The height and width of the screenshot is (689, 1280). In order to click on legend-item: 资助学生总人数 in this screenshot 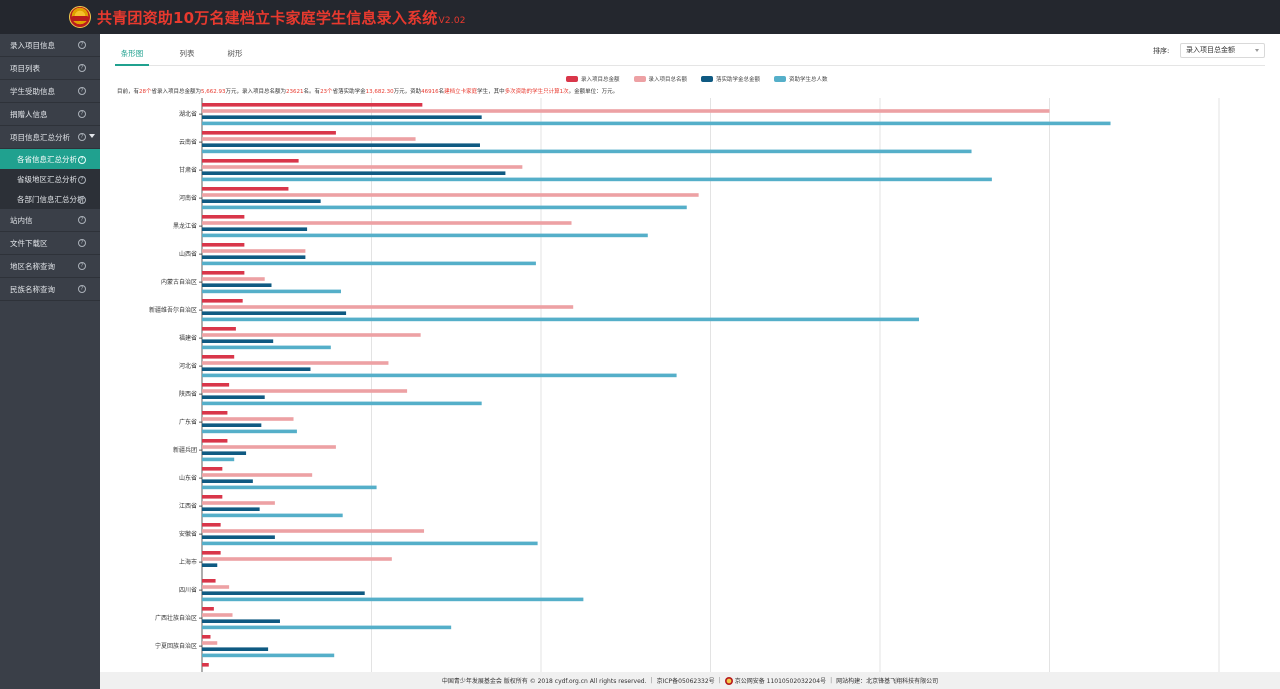, I will do `click(801, 79)`.